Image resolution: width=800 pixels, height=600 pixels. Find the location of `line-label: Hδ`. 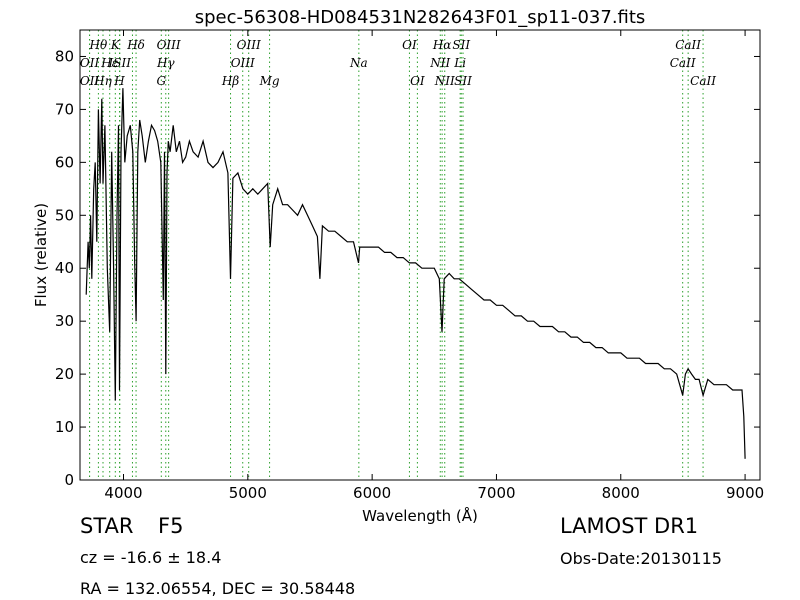

line-label: Hδ is located at coordinates (135, 45).